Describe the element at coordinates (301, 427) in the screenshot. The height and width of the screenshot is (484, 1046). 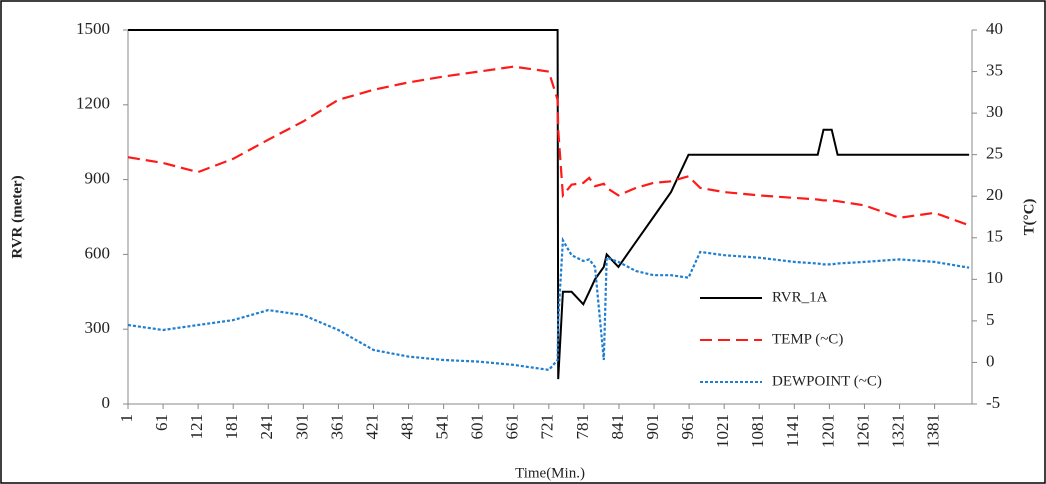
I see `x-tick-label: 301` at that location.